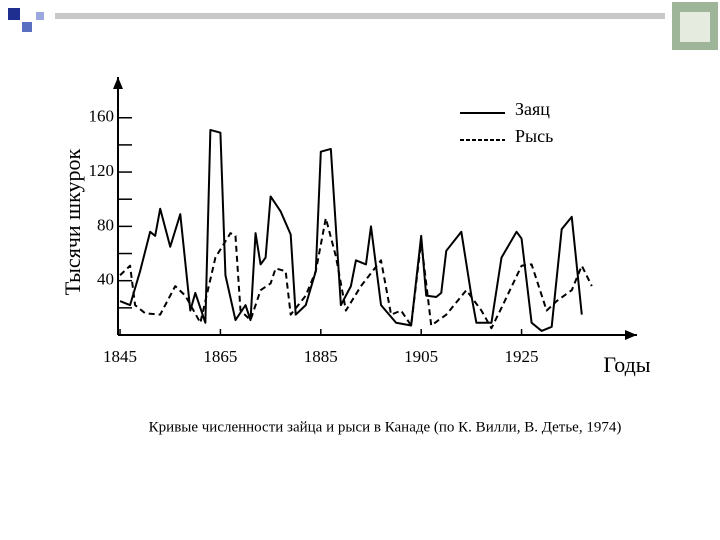  What do you see at coordinates (321, 356) in the screenshot?
I see `x-tick-label: 1885` at bounding box center [321, 356].